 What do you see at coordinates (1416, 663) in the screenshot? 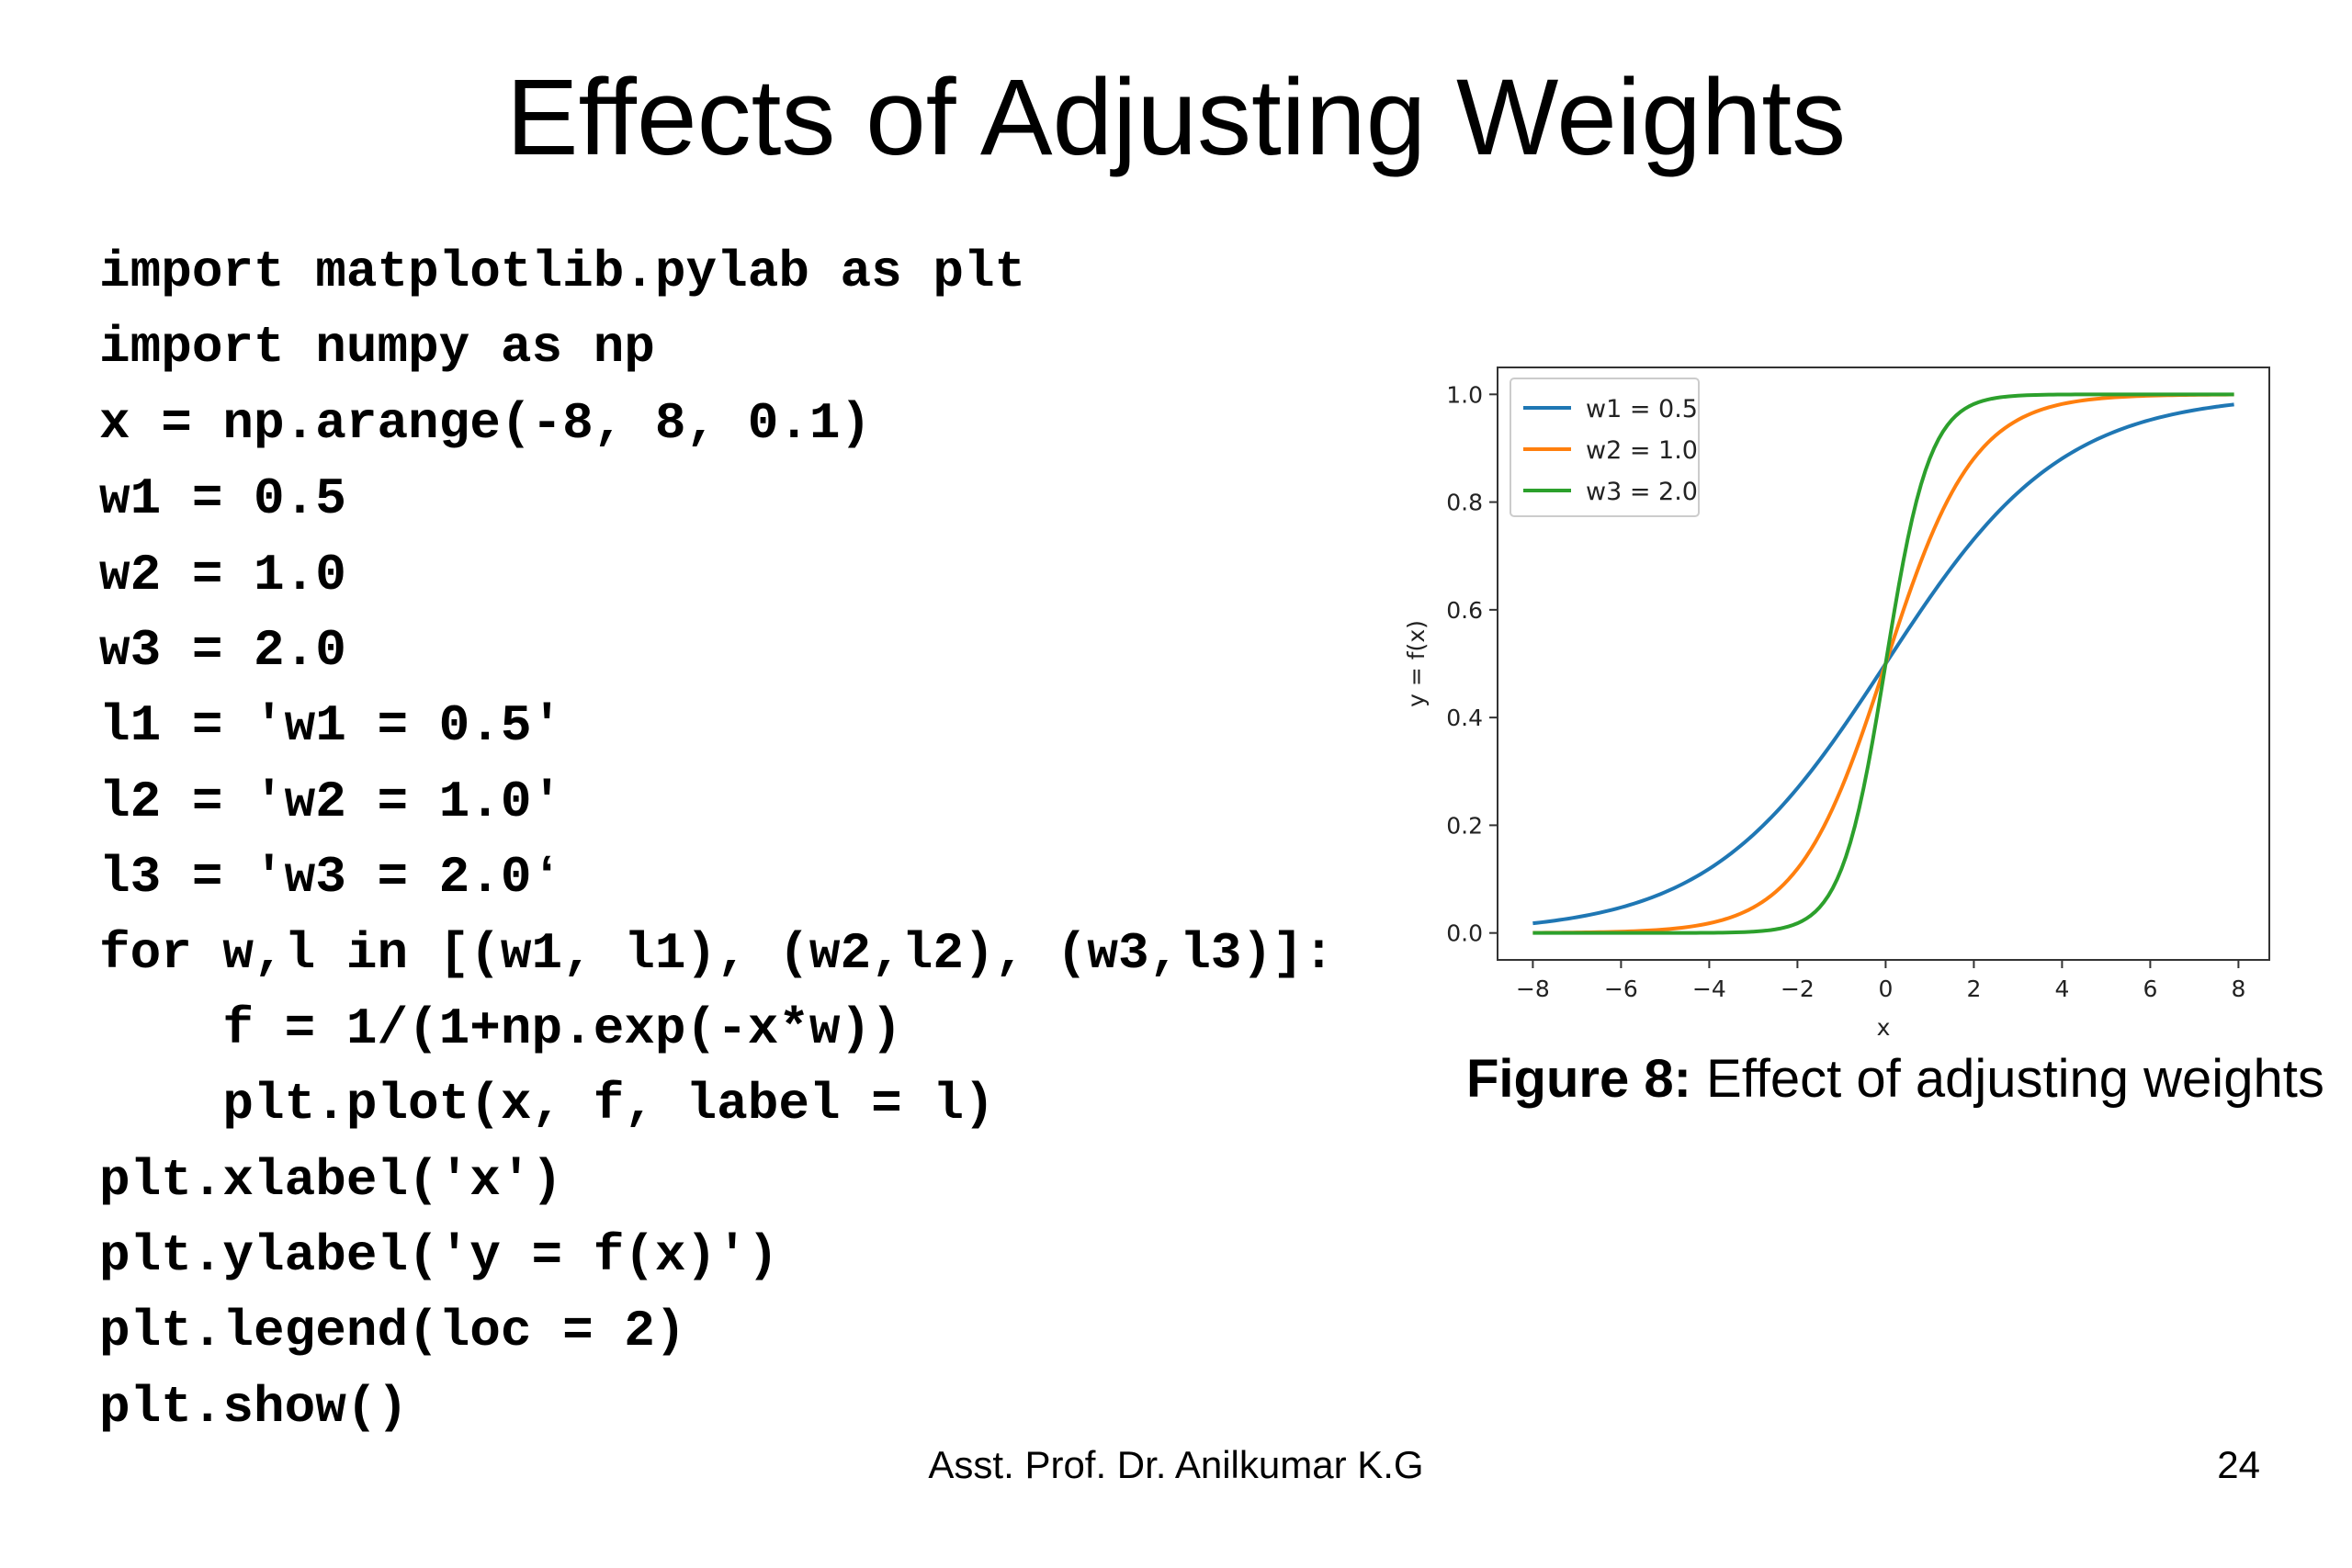
I see `y-axis-label: y = f(x)` at bounding box center [1416, 663].